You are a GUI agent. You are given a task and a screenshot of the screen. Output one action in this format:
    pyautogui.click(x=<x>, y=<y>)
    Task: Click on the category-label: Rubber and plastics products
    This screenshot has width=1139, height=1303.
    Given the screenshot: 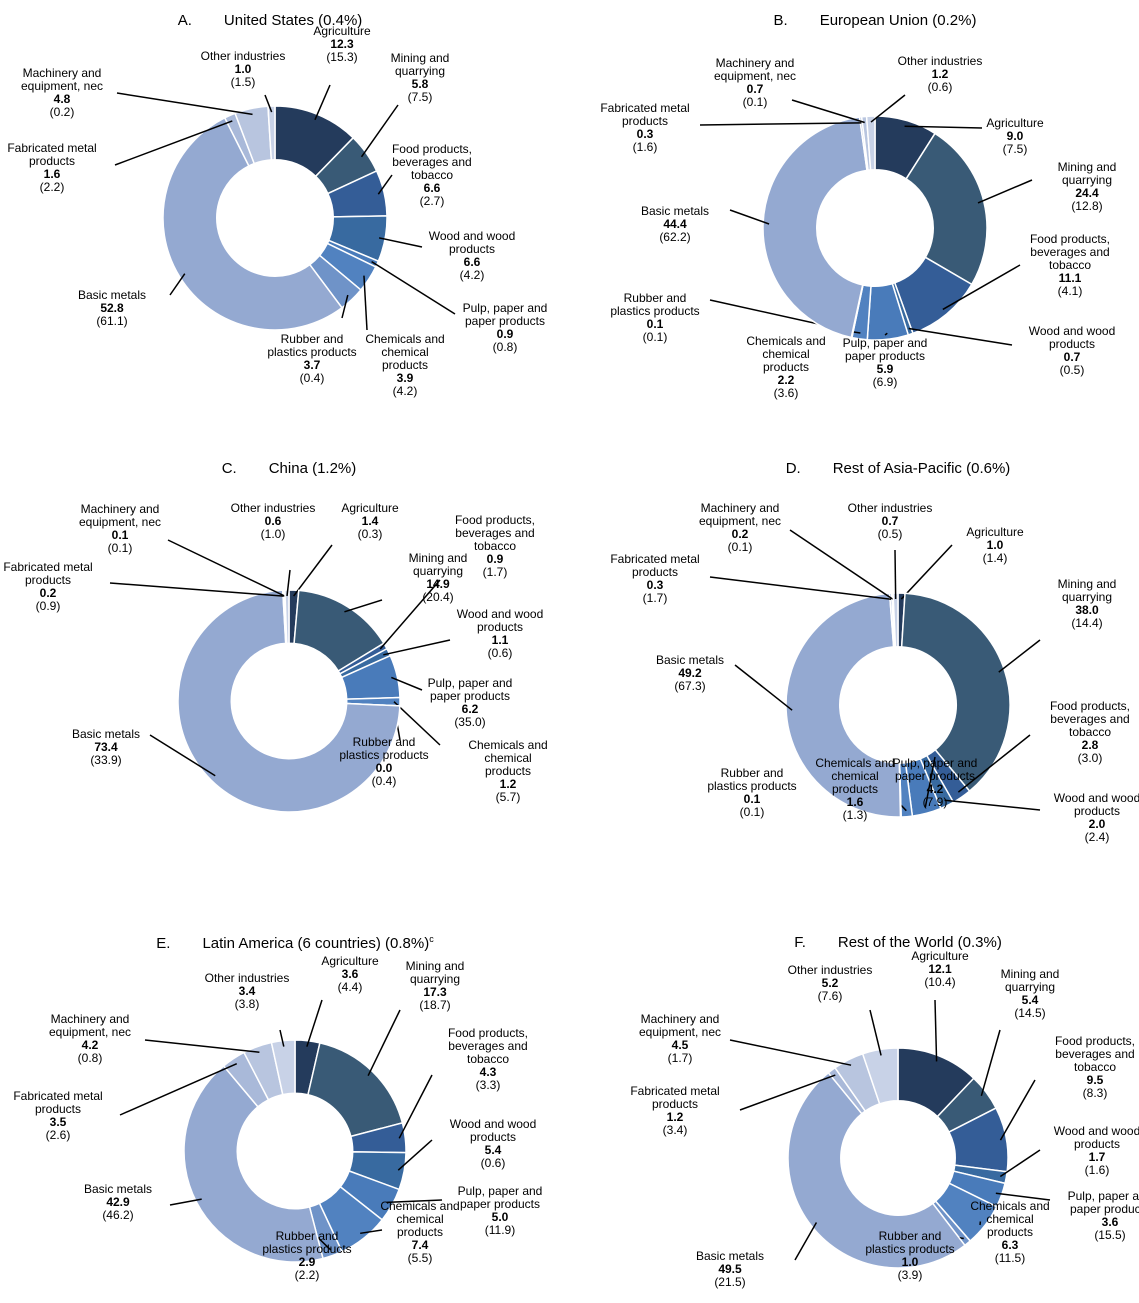 What is the action you would take?
    pyautogui.click(x=752, y=779)
    